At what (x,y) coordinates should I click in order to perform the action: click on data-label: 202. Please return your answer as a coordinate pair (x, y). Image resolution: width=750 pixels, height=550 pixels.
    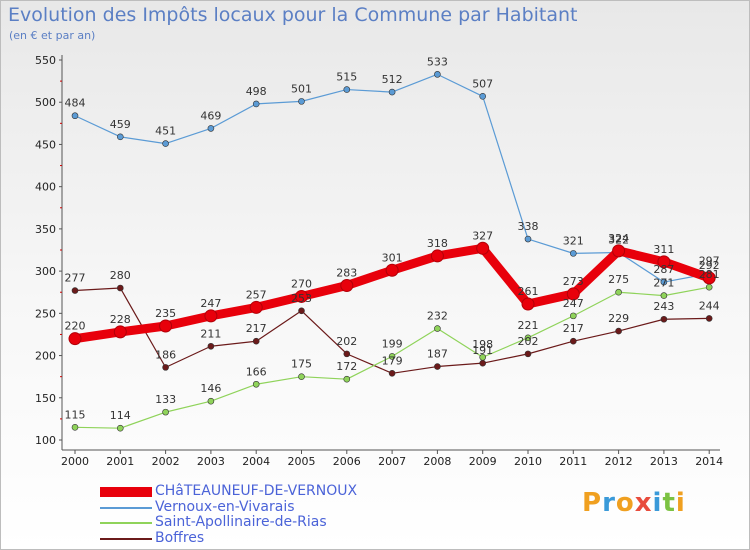
    Looking at the image, I should click on (528, 341).